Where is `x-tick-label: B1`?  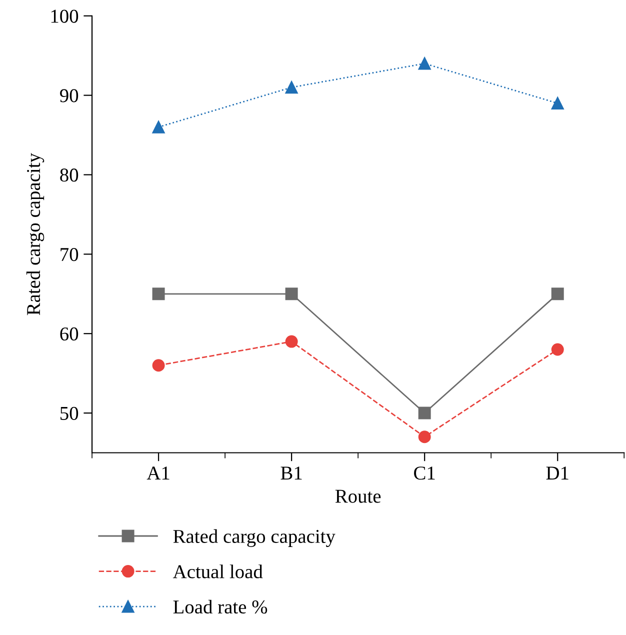
x-tick-label: B1 is located at coordinates (291, 473).